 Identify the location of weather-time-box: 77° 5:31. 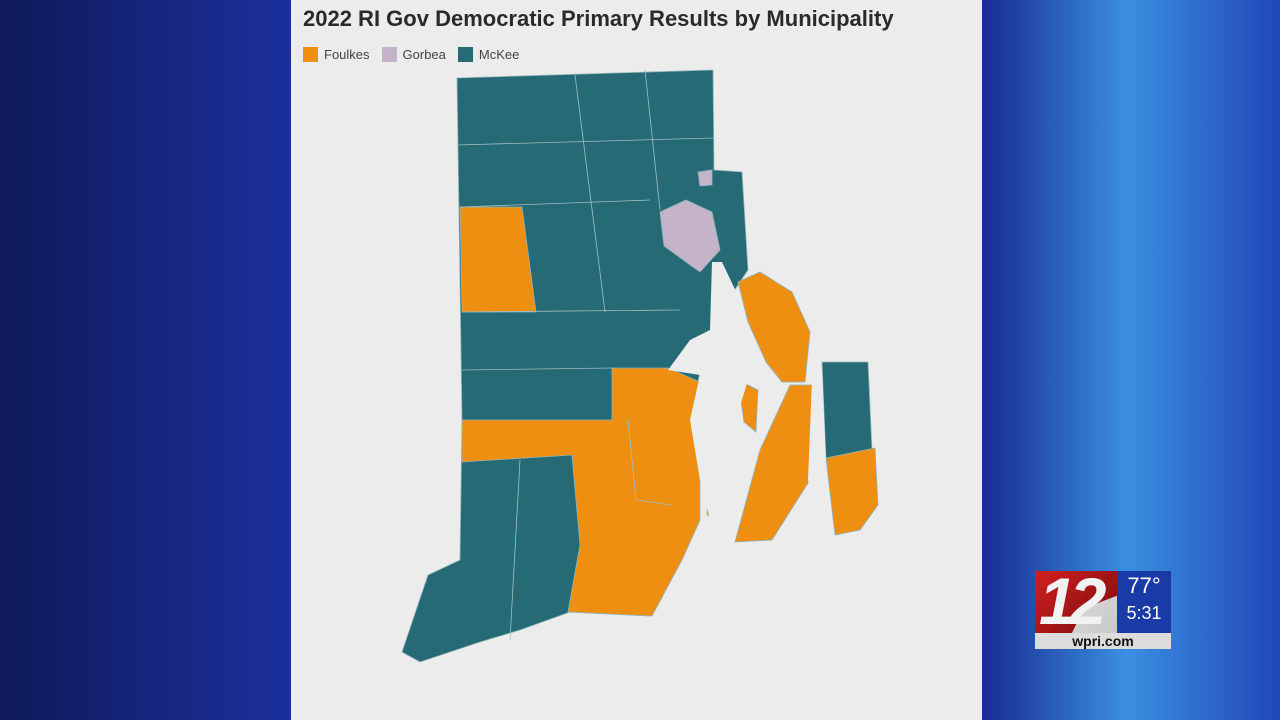
(1144, 602).